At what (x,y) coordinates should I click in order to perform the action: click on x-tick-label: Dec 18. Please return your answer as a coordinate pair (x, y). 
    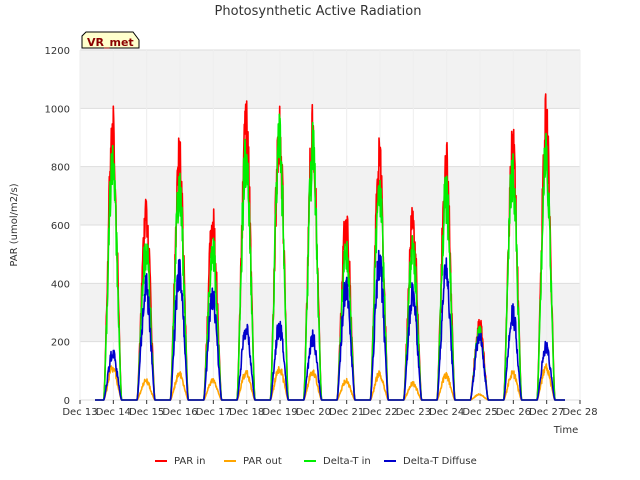
    Looking at the image, I should click on (246, 412).